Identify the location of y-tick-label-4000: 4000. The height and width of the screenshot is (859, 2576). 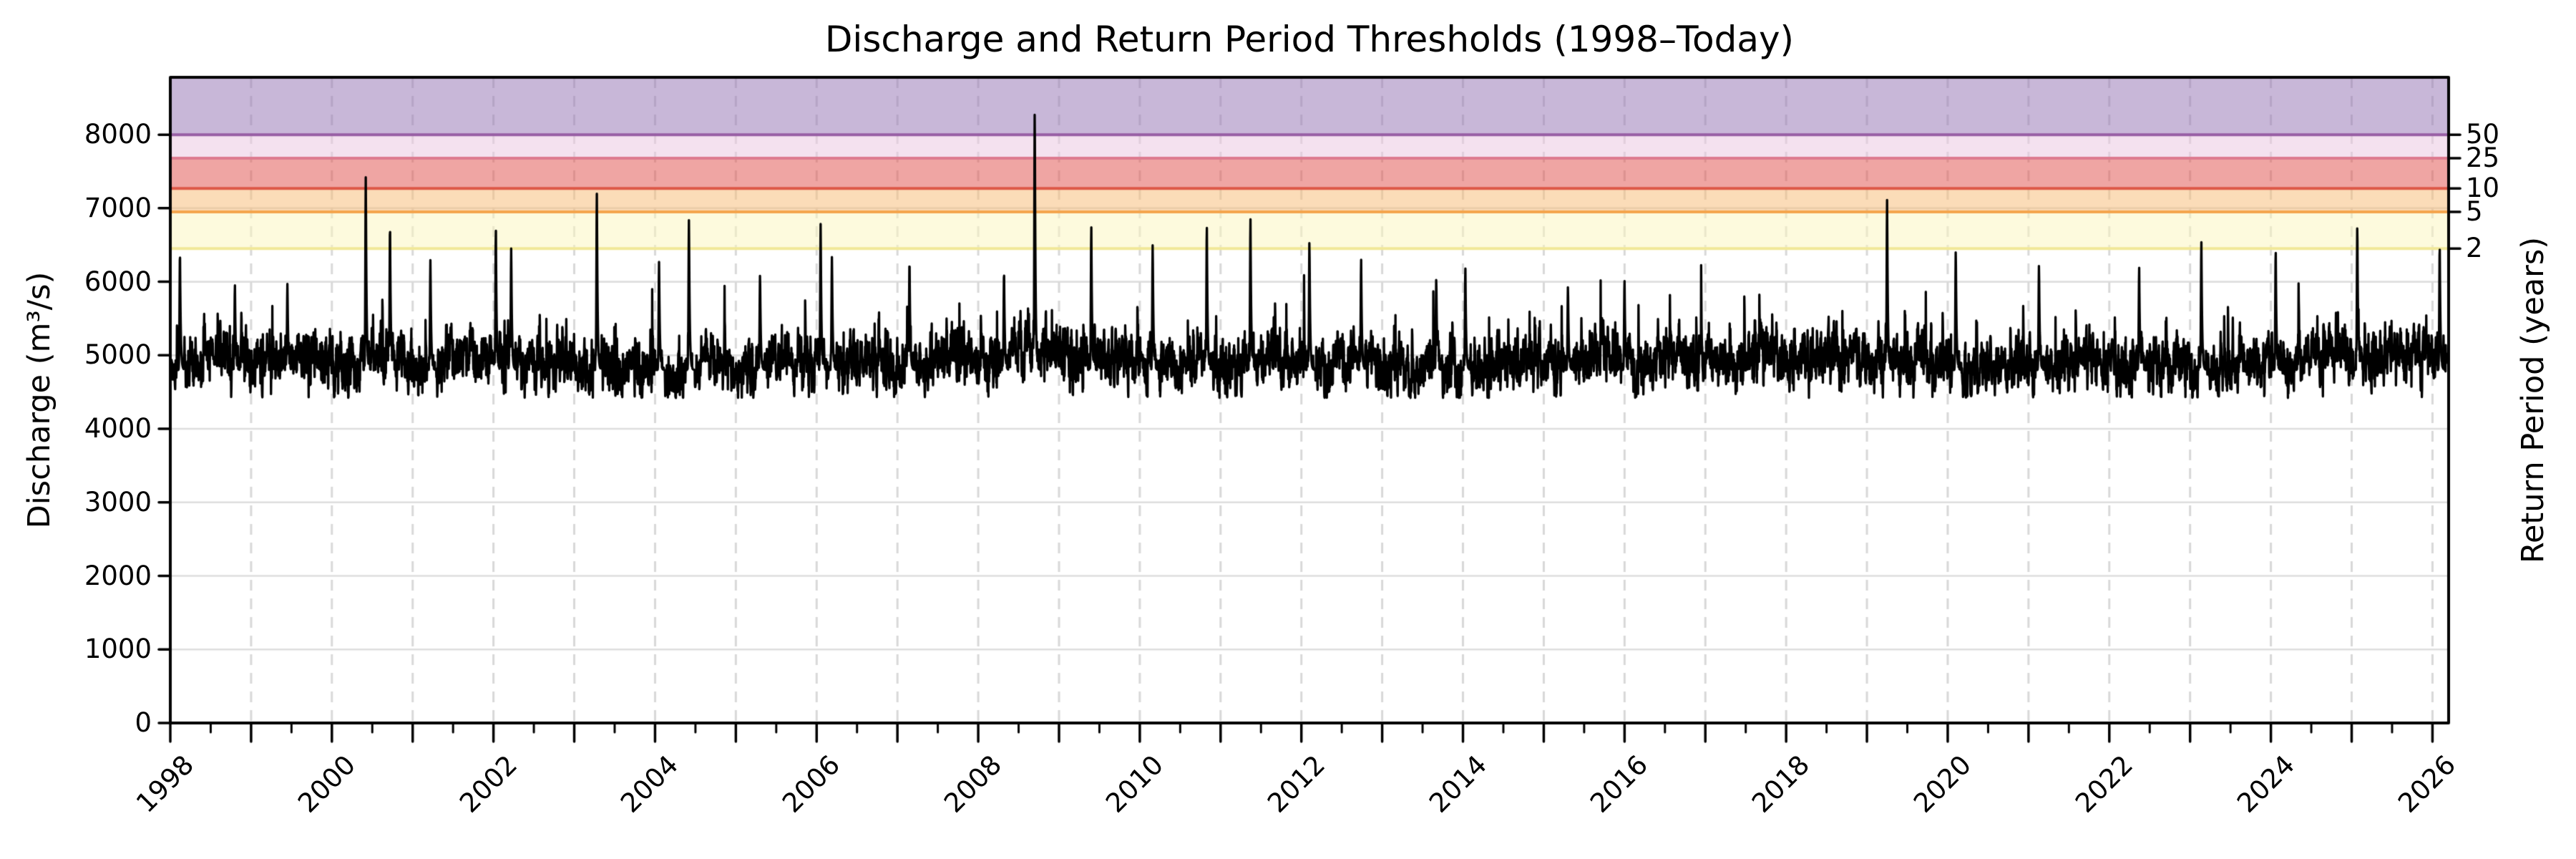
(118, 429).